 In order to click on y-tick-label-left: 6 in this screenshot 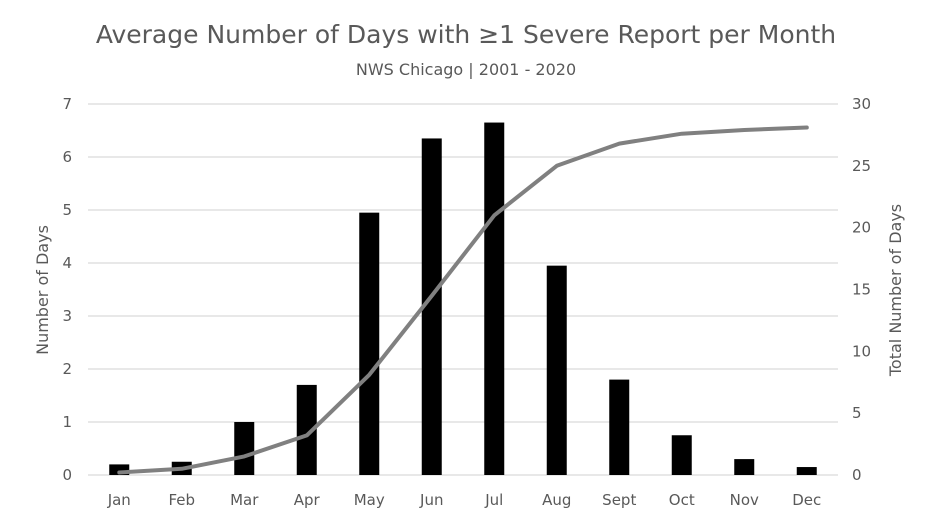, I will do `click(67, 157)`.